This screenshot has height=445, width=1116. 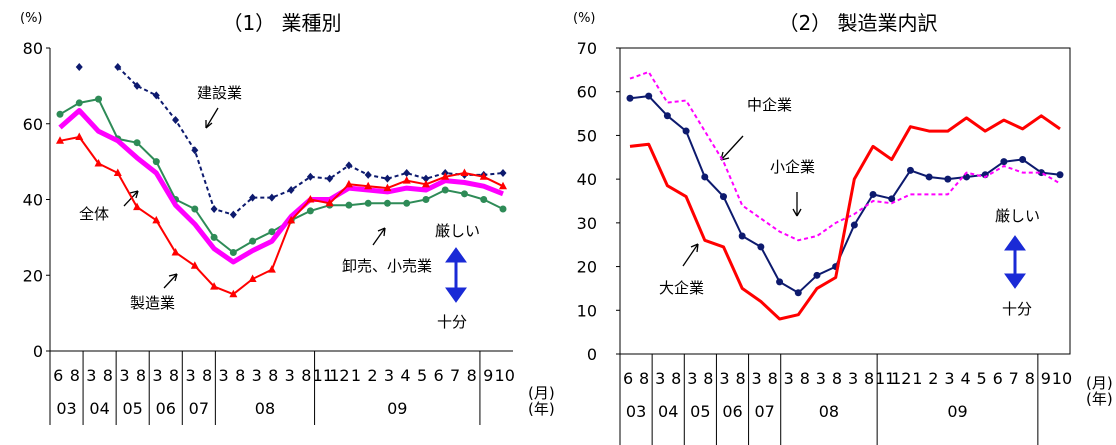 I want to click on annotation-severe: 厳しい, so click(x=457, y=231).